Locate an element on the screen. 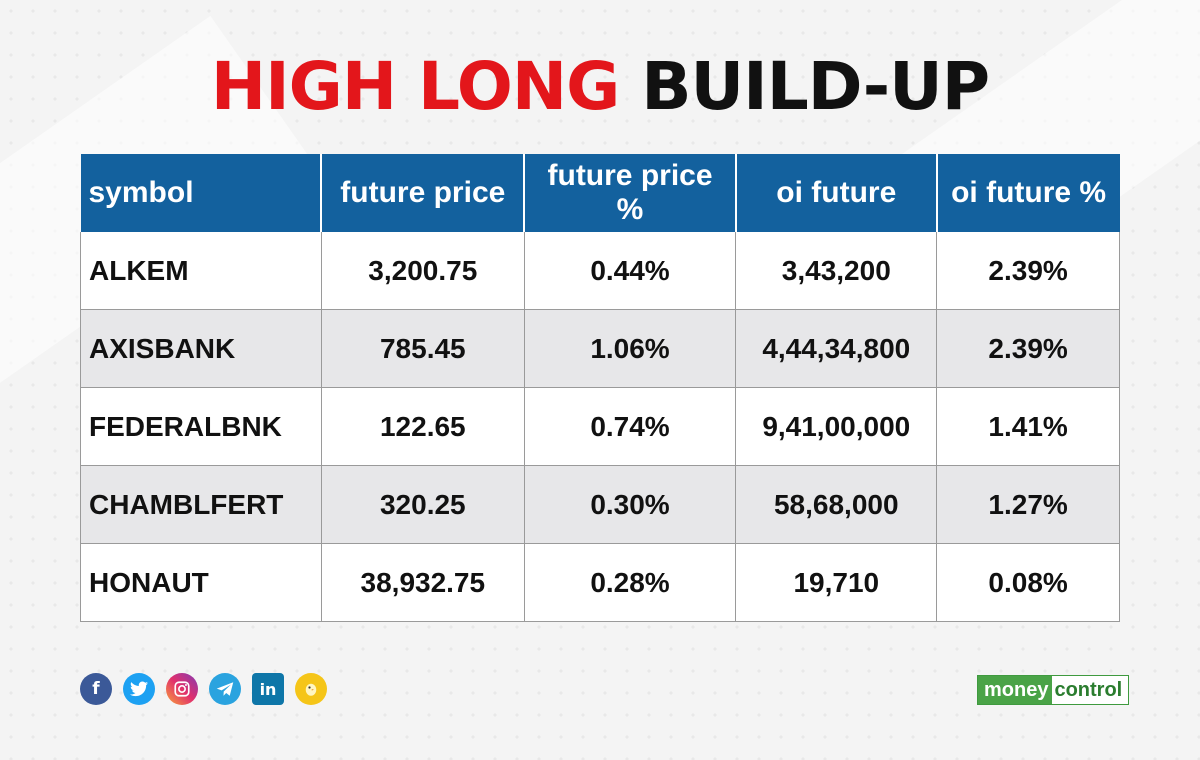 Image resolution: width=1200 pixels, height=760 pixels. cell-oi-future-pct: 1.27% is located at coordinates (1028, 504).